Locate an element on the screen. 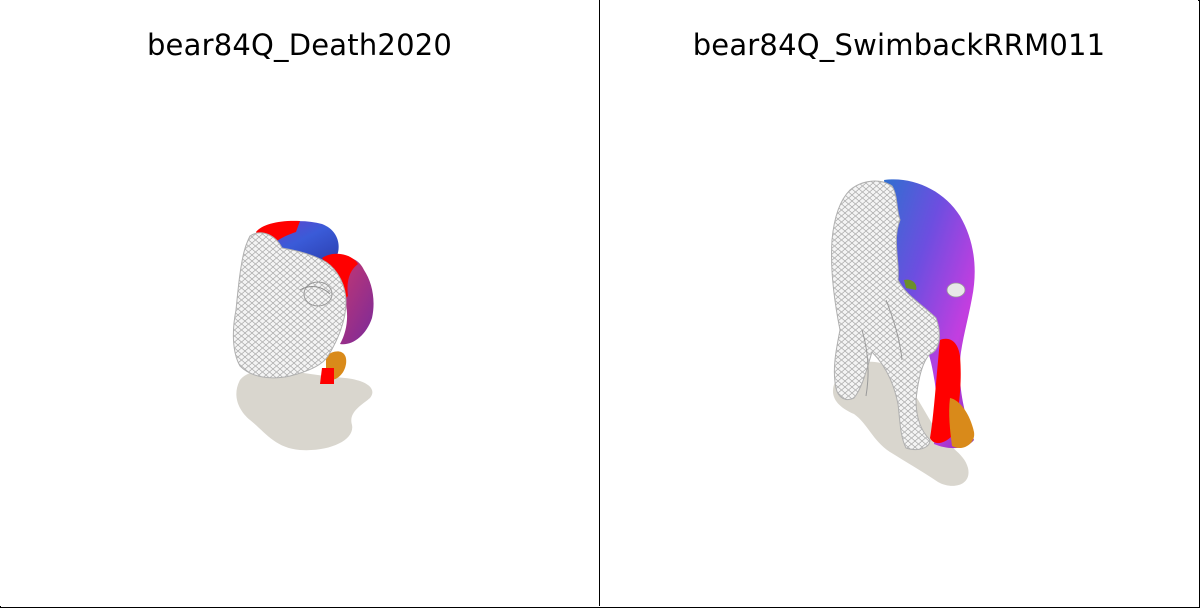 The width and height of the screenshot is (1200, 608). surface-red-paw is located at coordinates (327, 376).